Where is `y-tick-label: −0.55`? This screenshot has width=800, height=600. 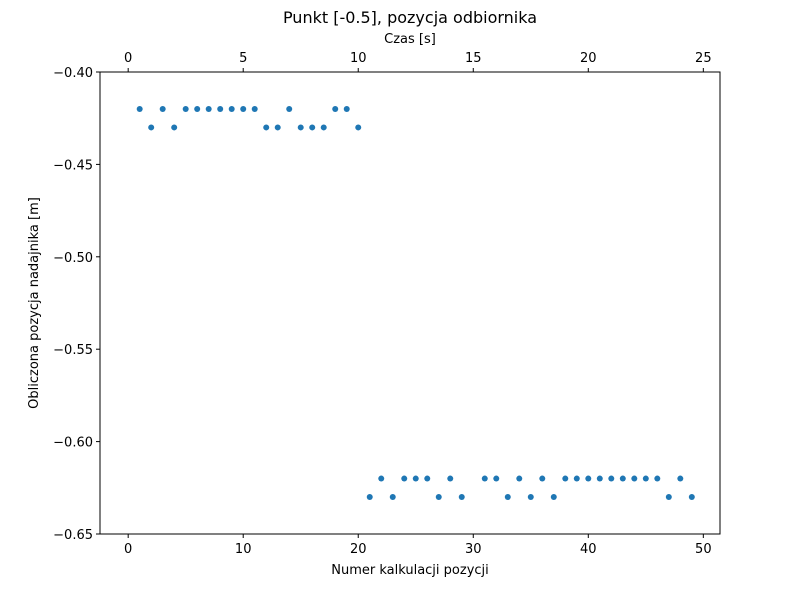
y-tick-label: −0.55 is located at coordinates (73, 350).